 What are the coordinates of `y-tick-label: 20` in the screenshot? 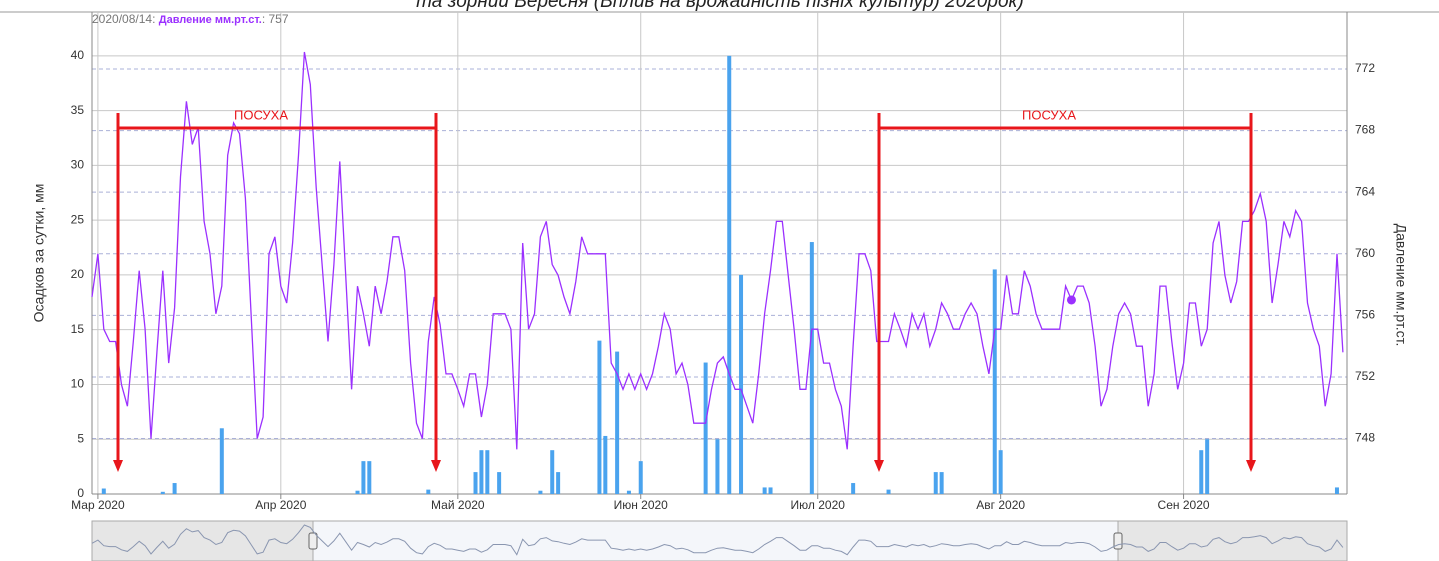 It's located at (78, 274).